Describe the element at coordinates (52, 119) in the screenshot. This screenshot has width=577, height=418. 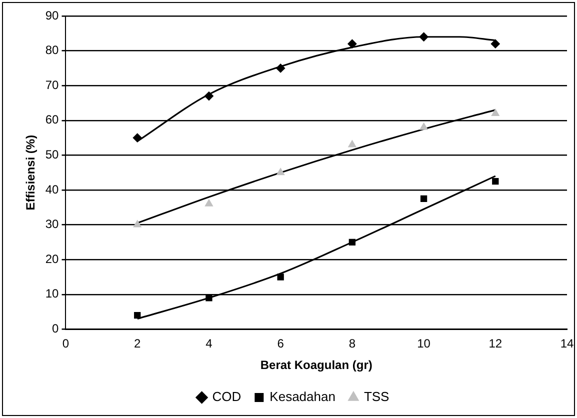
I see `y-tick-label: 60` at that location.